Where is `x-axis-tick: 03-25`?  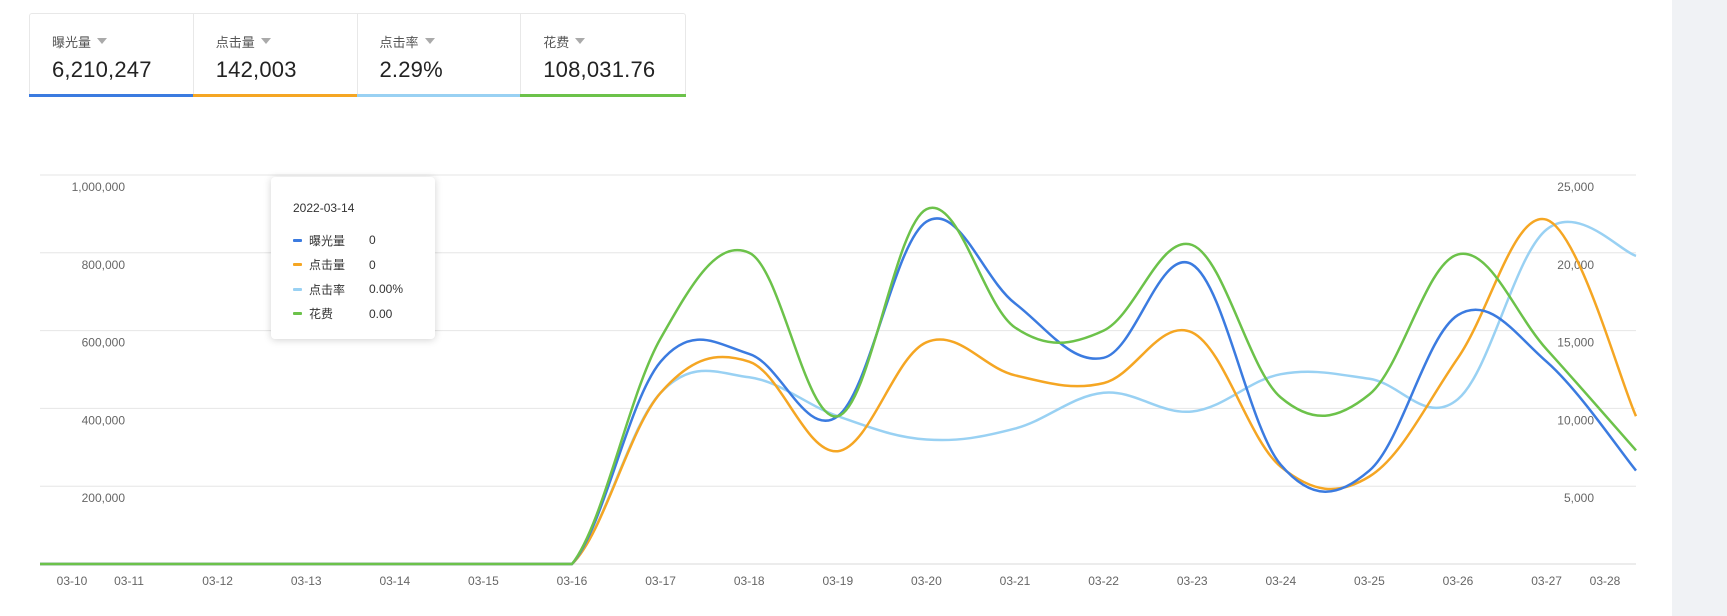
x-axis-tick: 03-25 is located at coordinates (1369, 581).